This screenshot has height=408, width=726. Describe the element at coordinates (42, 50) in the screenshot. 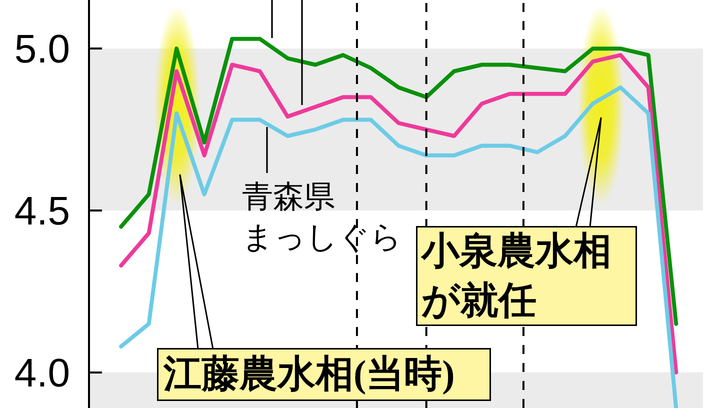

I see `y-tick-label: 5.0` at that location.